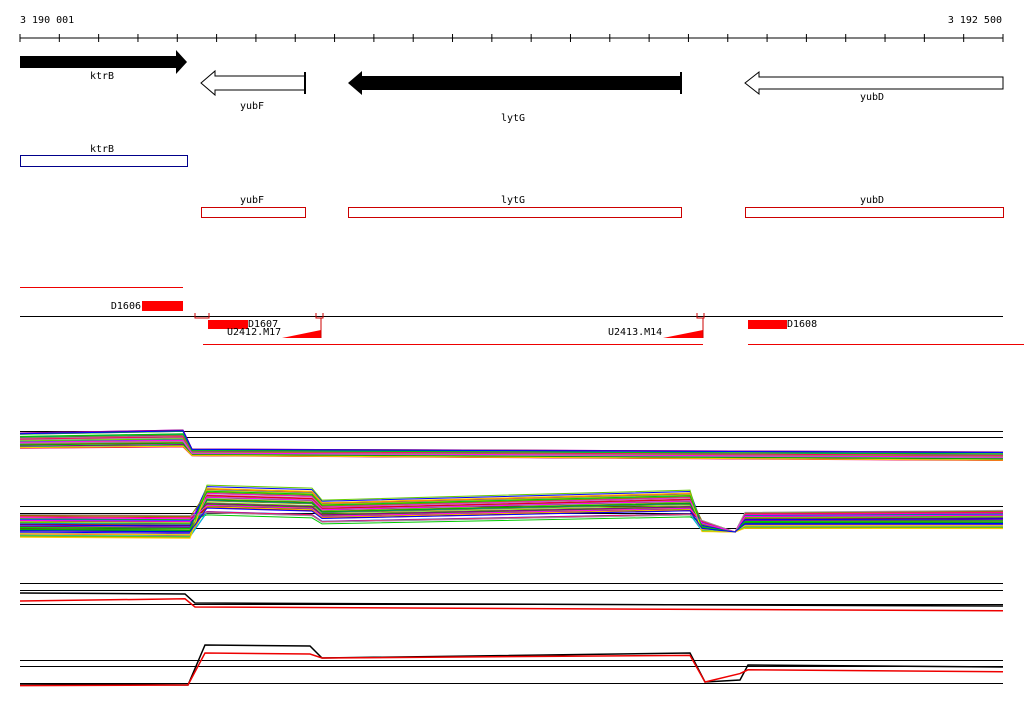 This screenshot has width=1024, height=714. Describe the element at coordinates (252, 200) in the screenshot. I see `transcript-label: yubF` at that location.